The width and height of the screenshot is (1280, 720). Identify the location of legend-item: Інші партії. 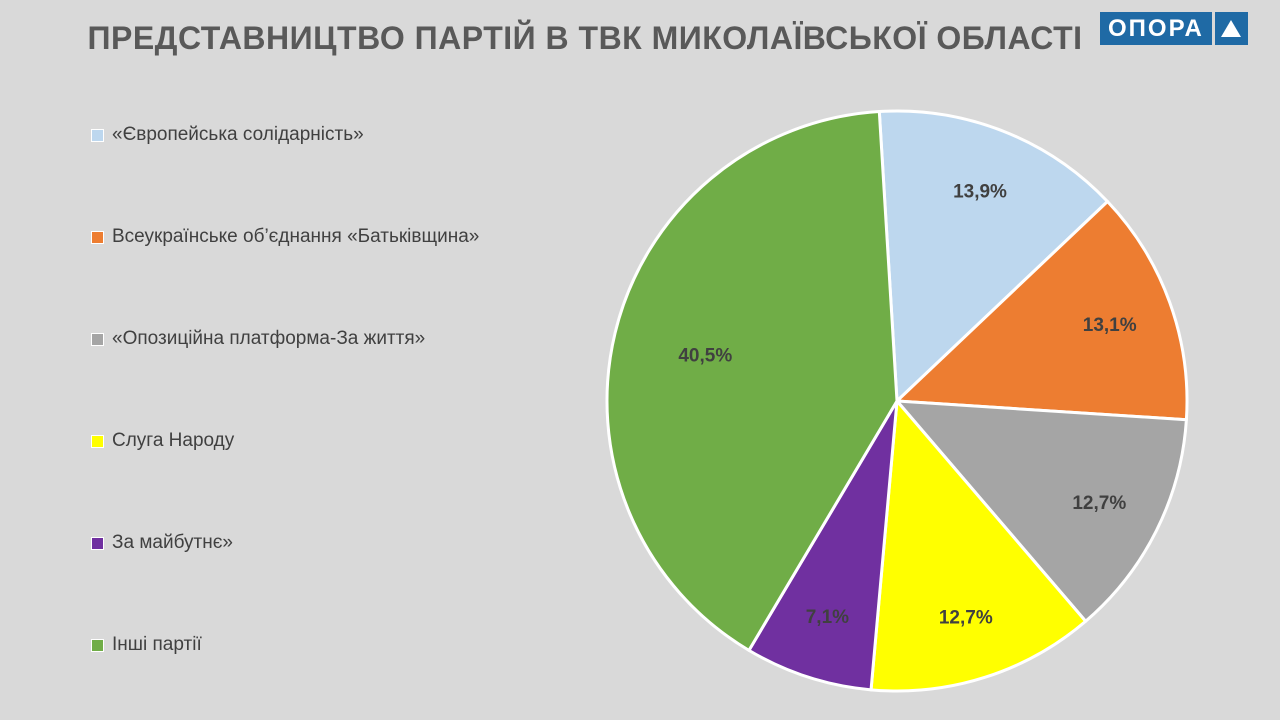
(146, 645).